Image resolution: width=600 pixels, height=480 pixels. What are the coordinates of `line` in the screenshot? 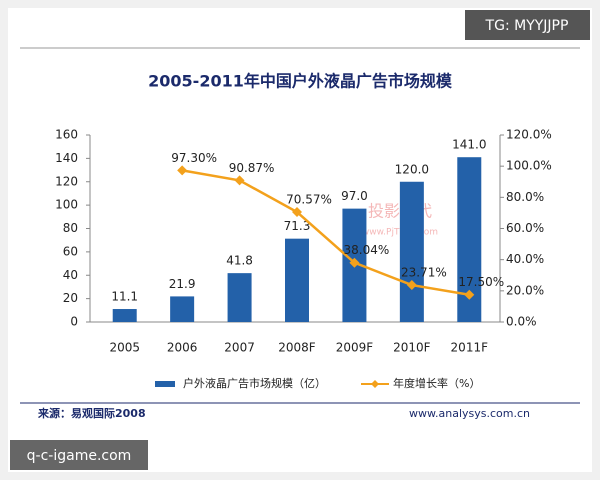 It's located at (325, 232).